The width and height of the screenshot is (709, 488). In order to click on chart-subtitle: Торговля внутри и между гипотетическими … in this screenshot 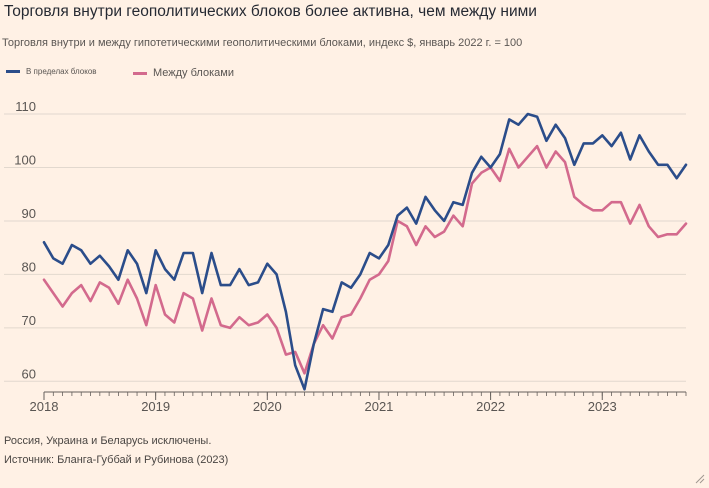, I will do `click(262, 43)`.